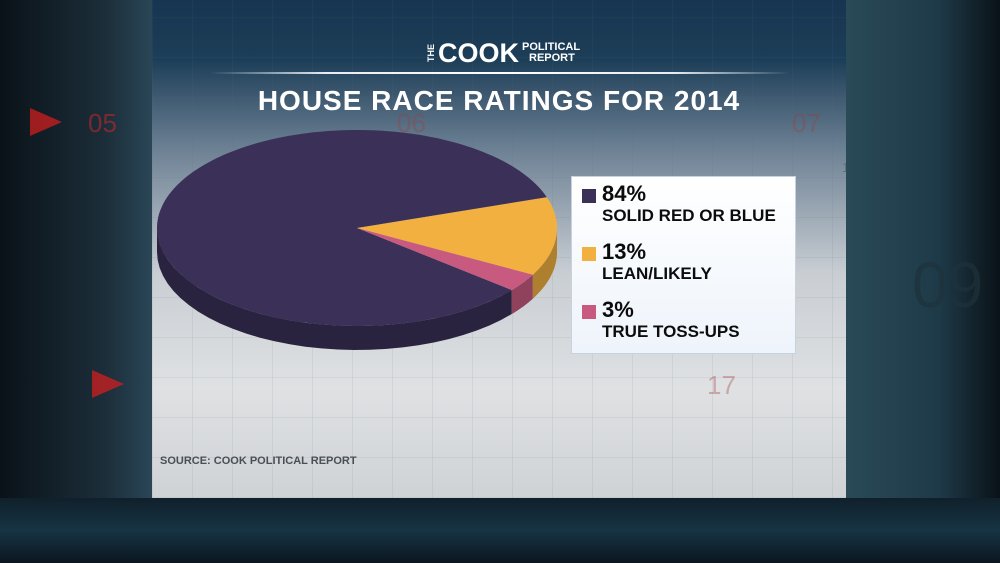 The image size is (1000, 563). I want to click on background-number: 07, so click(806, 123).